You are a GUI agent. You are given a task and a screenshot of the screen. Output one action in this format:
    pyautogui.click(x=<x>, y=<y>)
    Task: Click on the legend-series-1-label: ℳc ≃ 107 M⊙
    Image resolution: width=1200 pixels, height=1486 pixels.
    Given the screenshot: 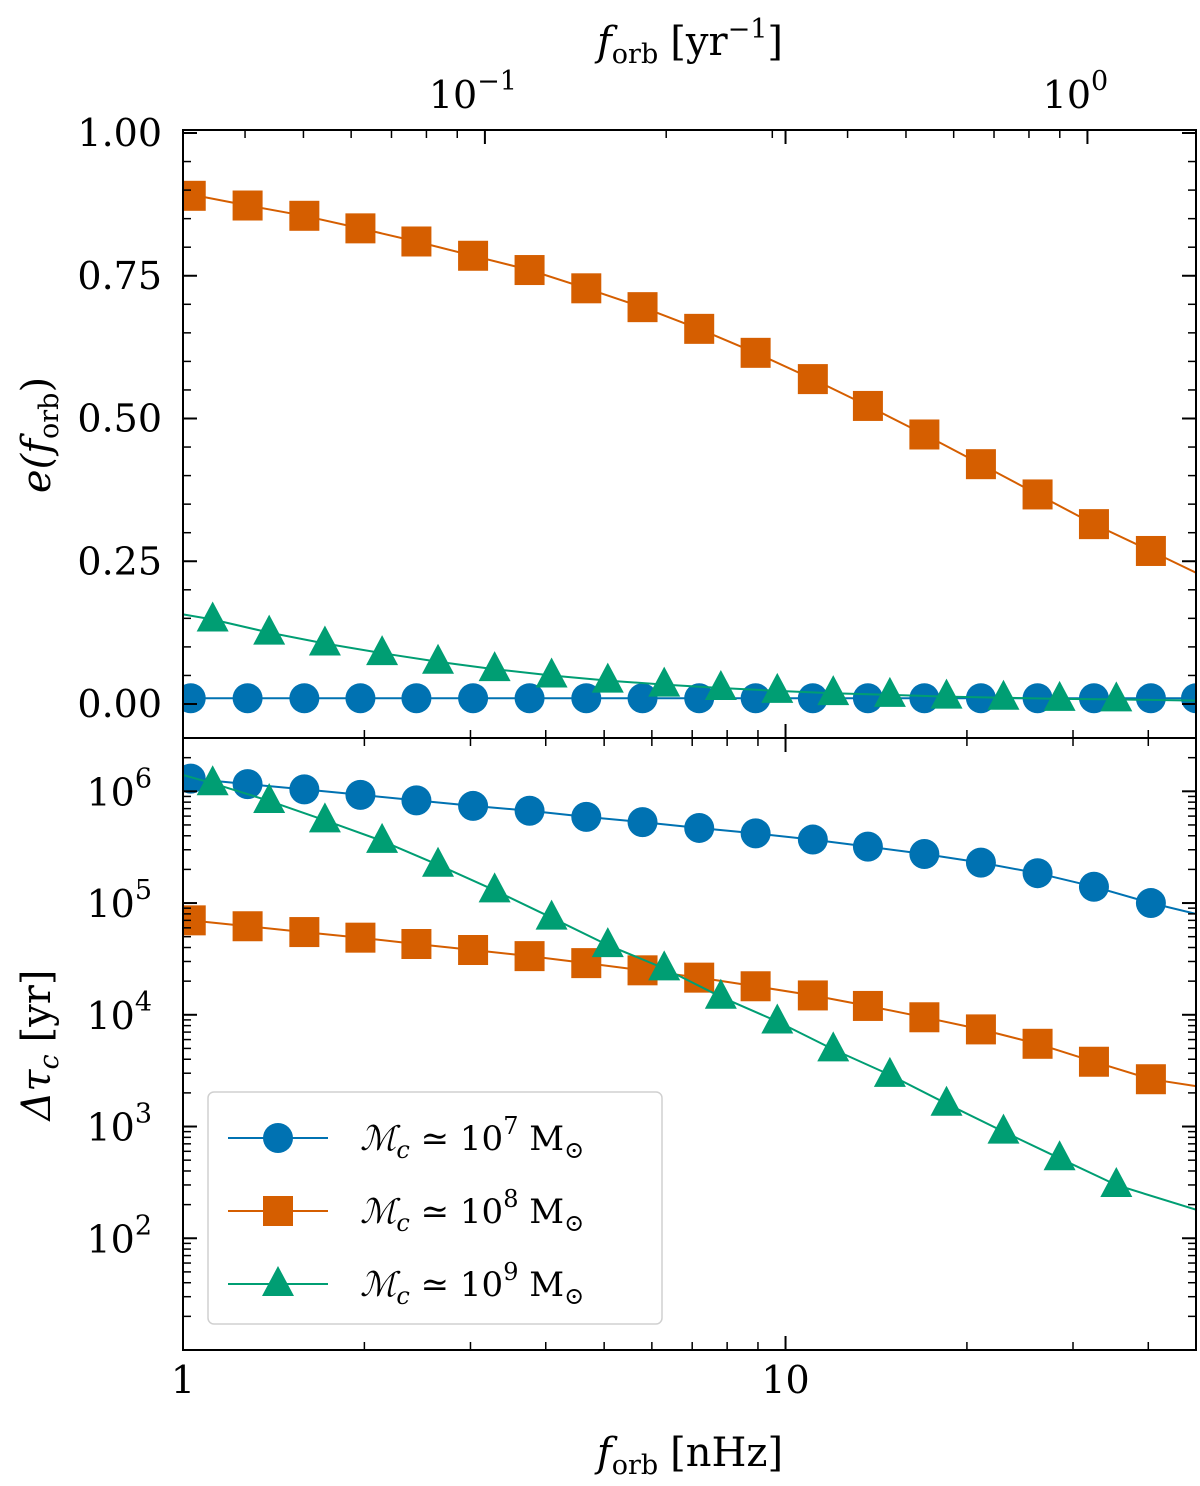 What is the action you would take?
    pyautogui.click(x=472, y=1138)
    